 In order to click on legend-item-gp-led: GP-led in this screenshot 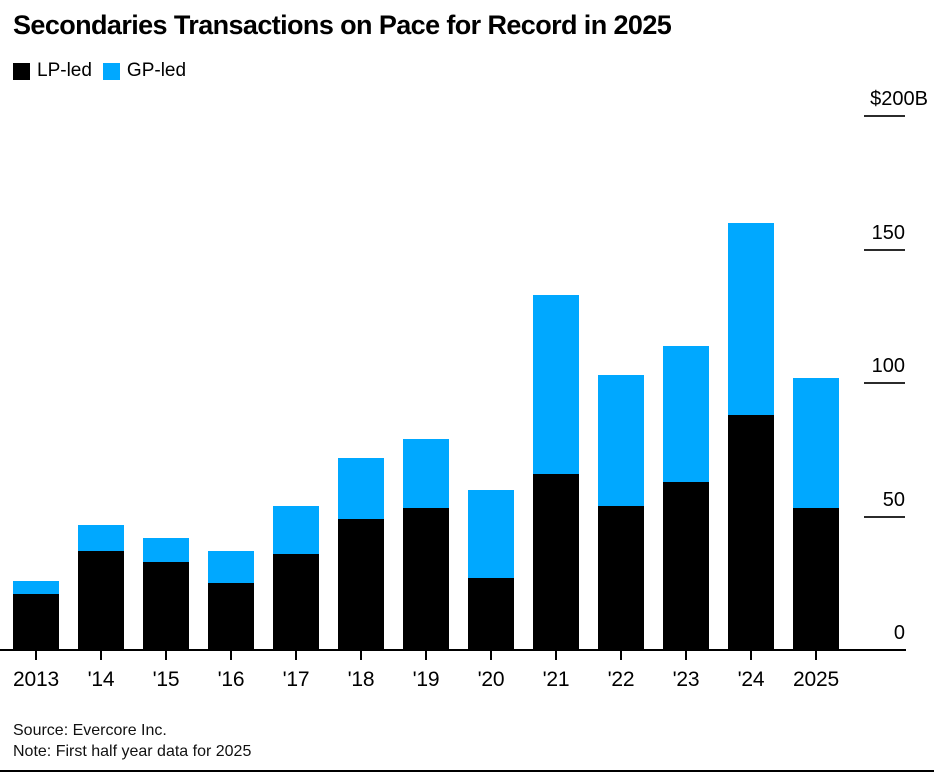, I will do `click(144, 71)`.